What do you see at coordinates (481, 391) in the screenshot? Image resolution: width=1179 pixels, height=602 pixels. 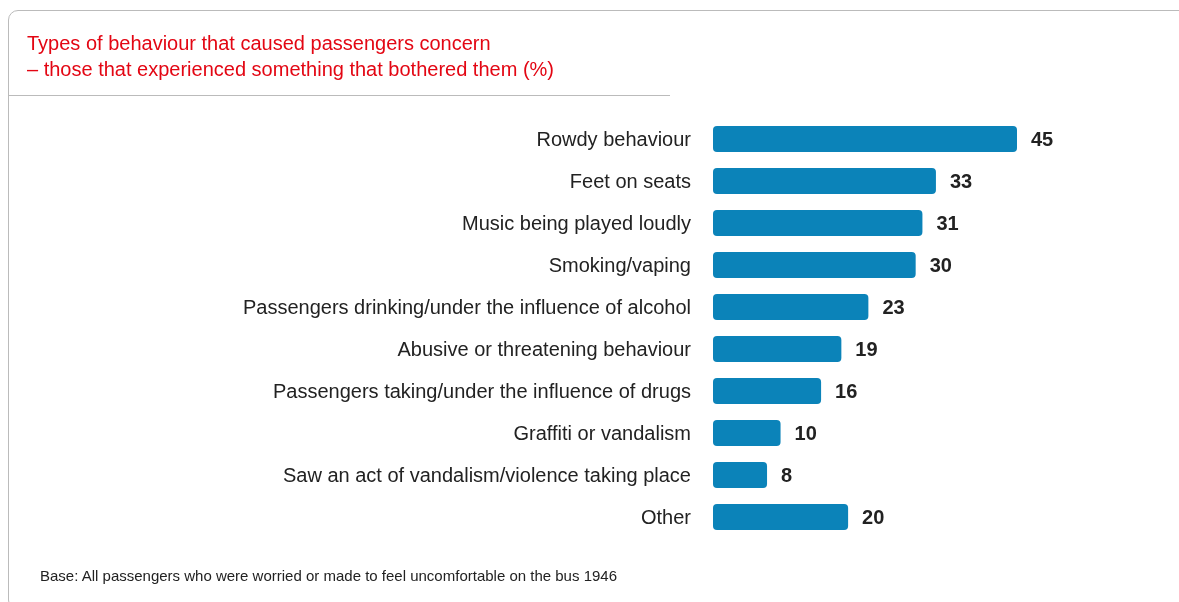 I see `y-tick-label: Passengers taking/under the influence of drugs` at bounding box center [481, 391].